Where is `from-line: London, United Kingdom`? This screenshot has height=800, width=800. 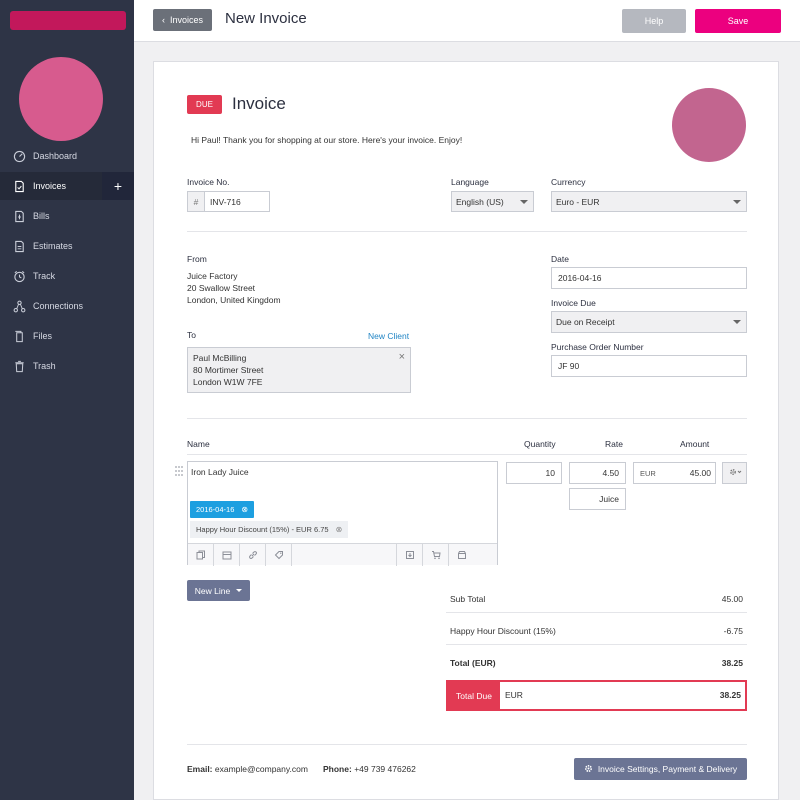 from-line: London, United Kingdom is located at coordinates (234, 300).